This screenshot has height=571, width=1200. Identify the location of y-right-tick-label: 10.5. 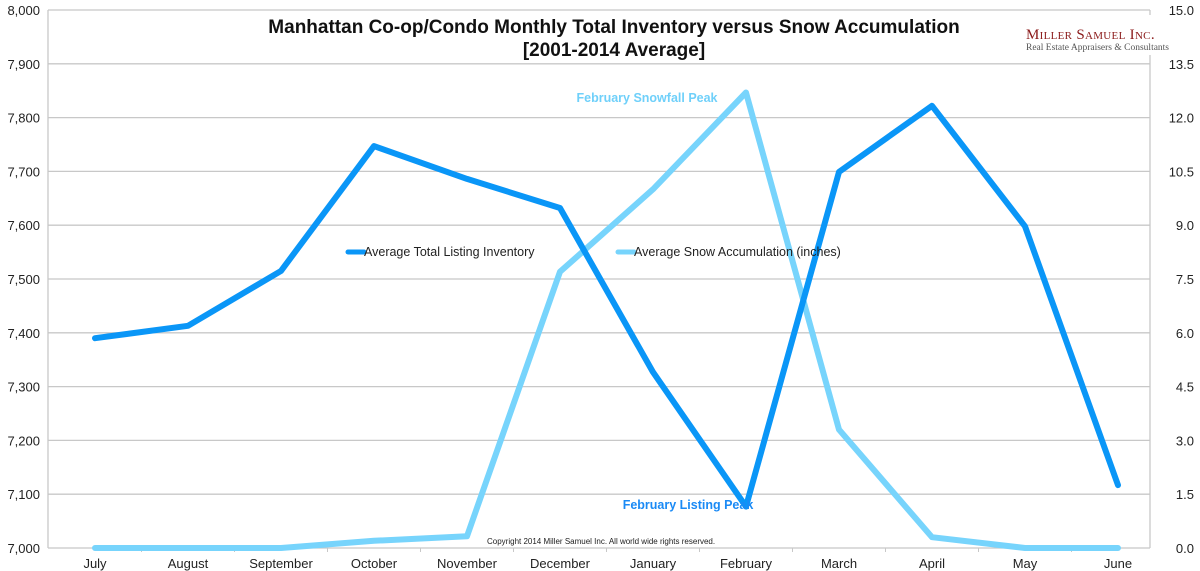
(1181, 171).